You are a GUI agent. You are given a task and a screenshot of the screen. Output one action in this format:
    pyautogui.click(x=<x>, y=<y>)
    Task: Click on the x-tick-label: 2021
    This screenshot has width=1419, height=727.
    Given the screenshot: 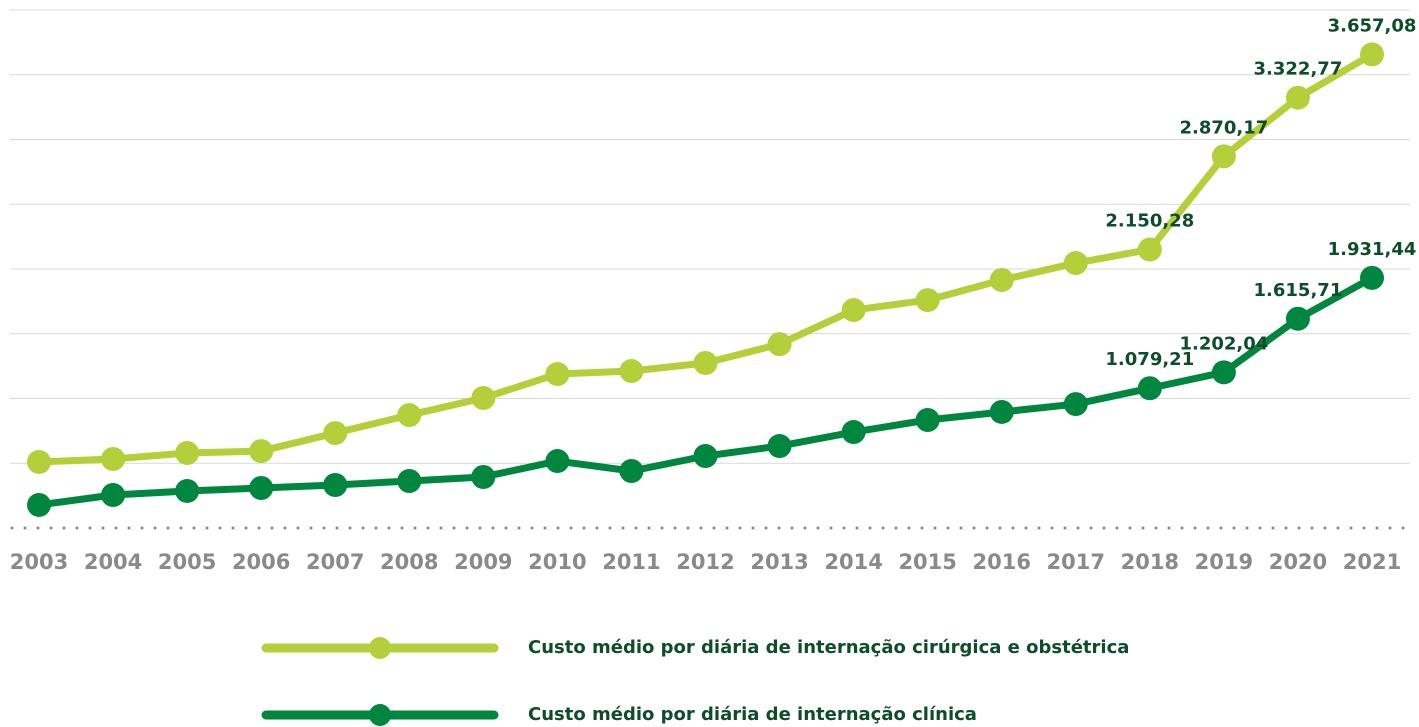 What is the action you would take?
    pyautogui.click(x=1372, y=562)
    